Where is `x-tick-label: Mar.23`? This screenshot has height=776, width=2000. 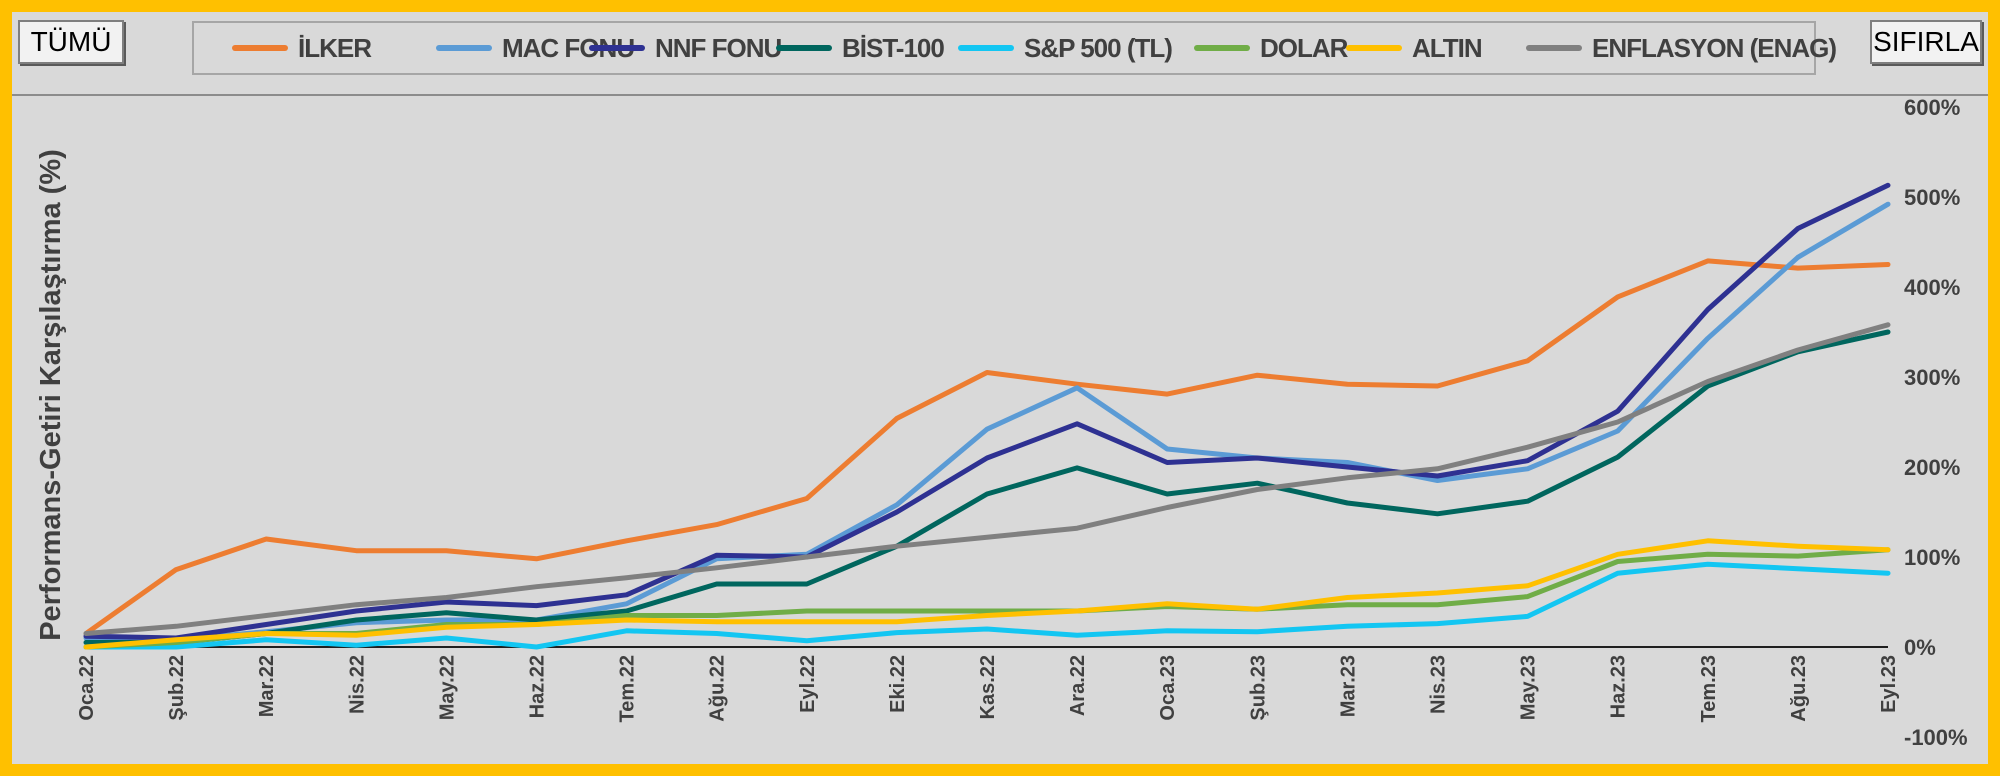
x-tick-label: Mar.23 is located at coordinates (1348, 686).